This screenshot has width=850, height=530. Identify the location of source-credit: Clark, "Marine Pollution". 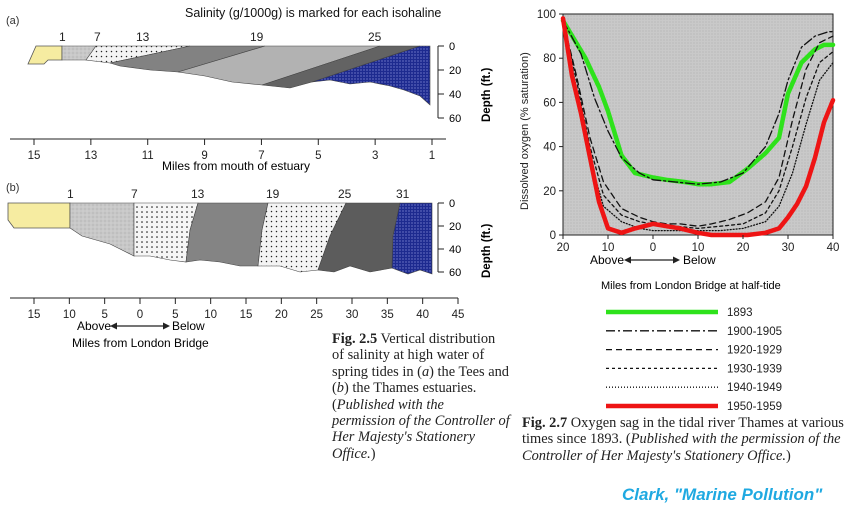
(722, 494).